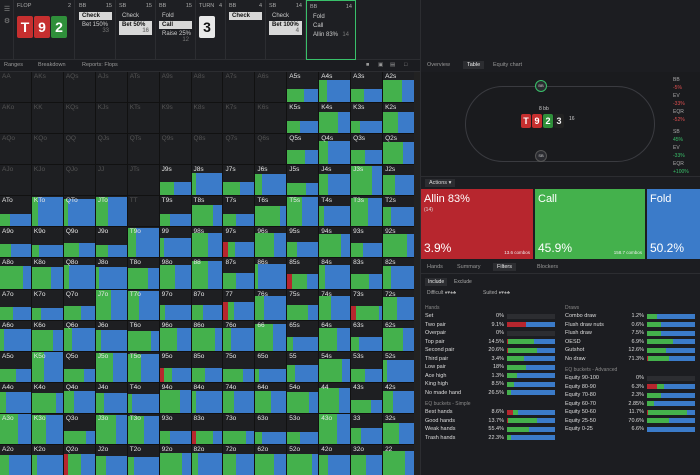 Image resolution: width=700 pixels, height=475 pixels. I want to click on range-cell: 83s, so click(367, 273).